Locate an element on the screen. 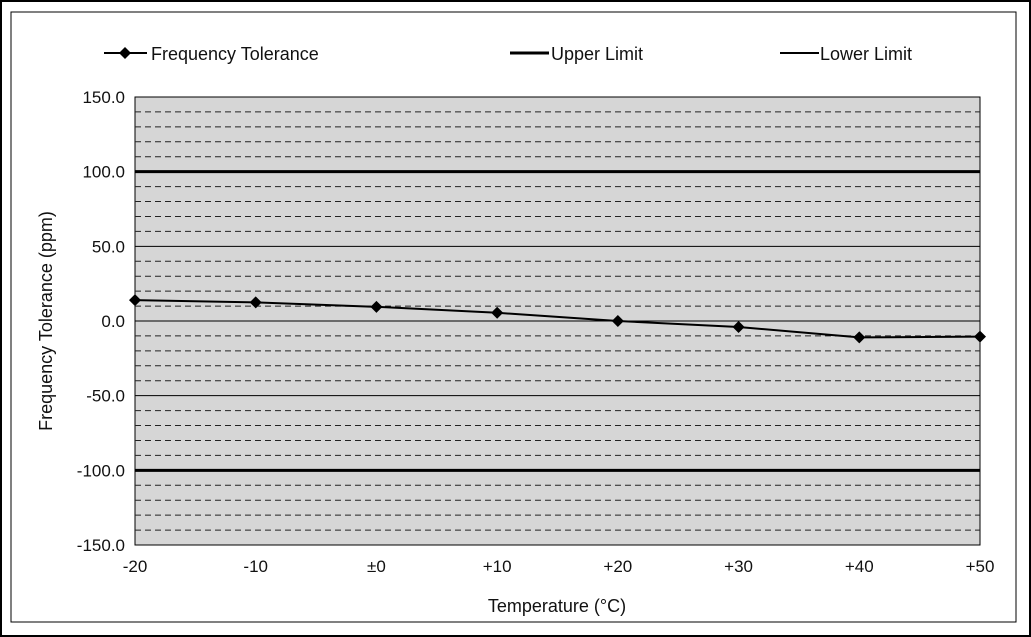  legend-item-upper-limit: Upper Limit is located at coordinates (576, 54).